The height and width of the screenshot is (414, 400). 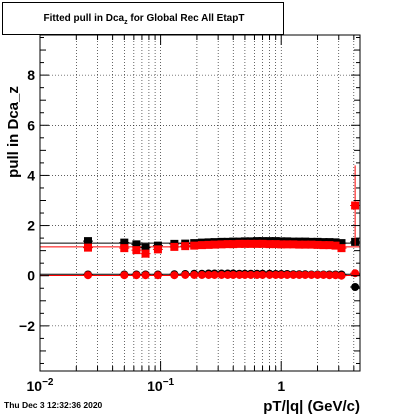 I want to click on y-tick-label: 6, so click(x=31, y=125).